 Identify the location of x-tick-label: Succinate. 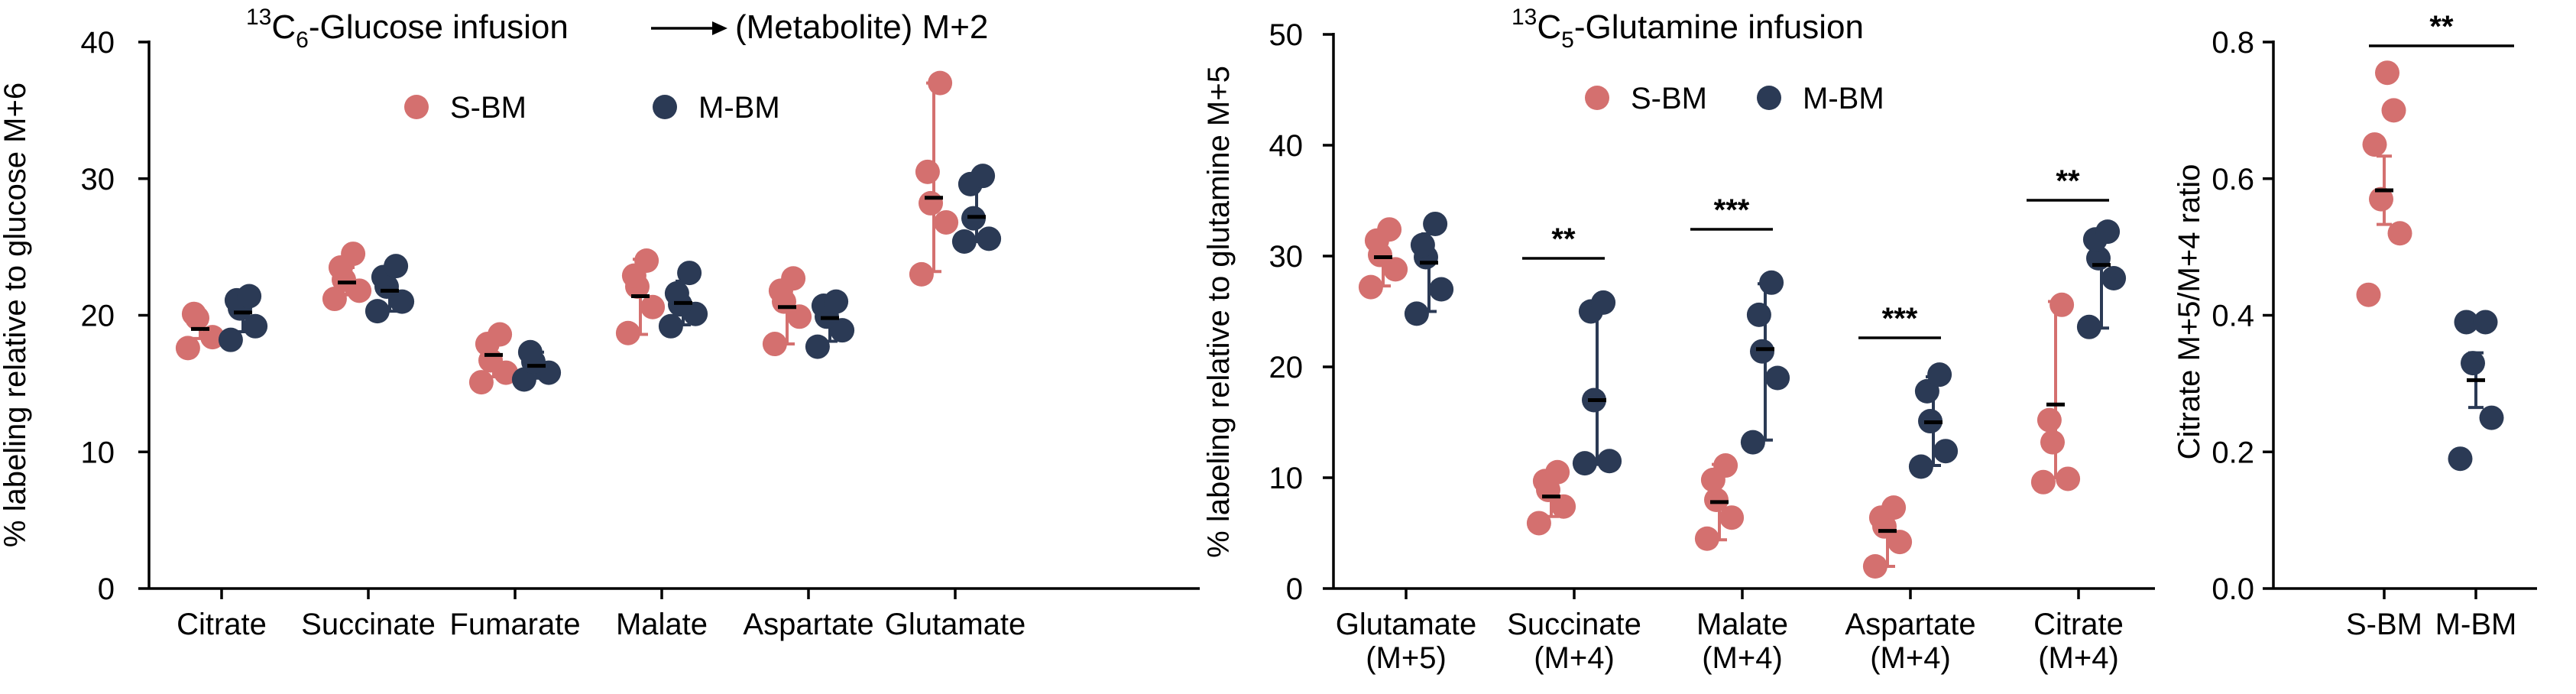
(1574, 624).